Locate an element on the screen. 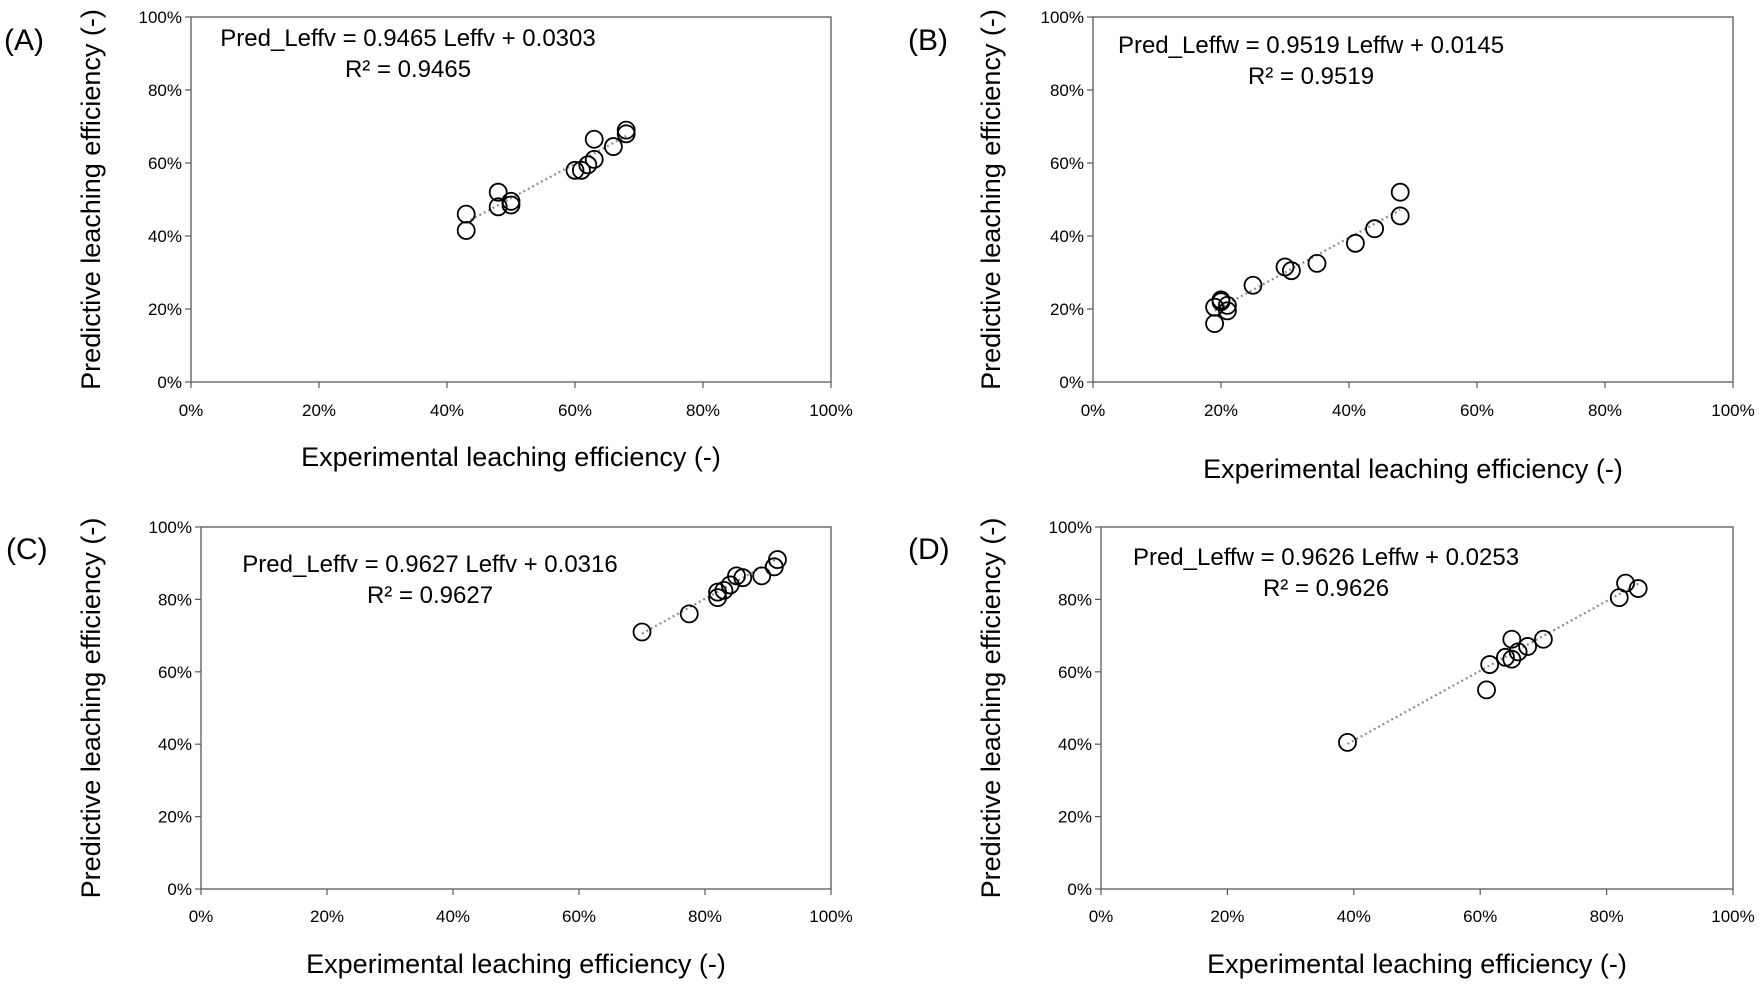 The width and height of the screenshot is (1759, 984). trendline-equation: Pred_Leffv = 0.9627 Leffv + 0.0316 is located at coordinates (429, 564).